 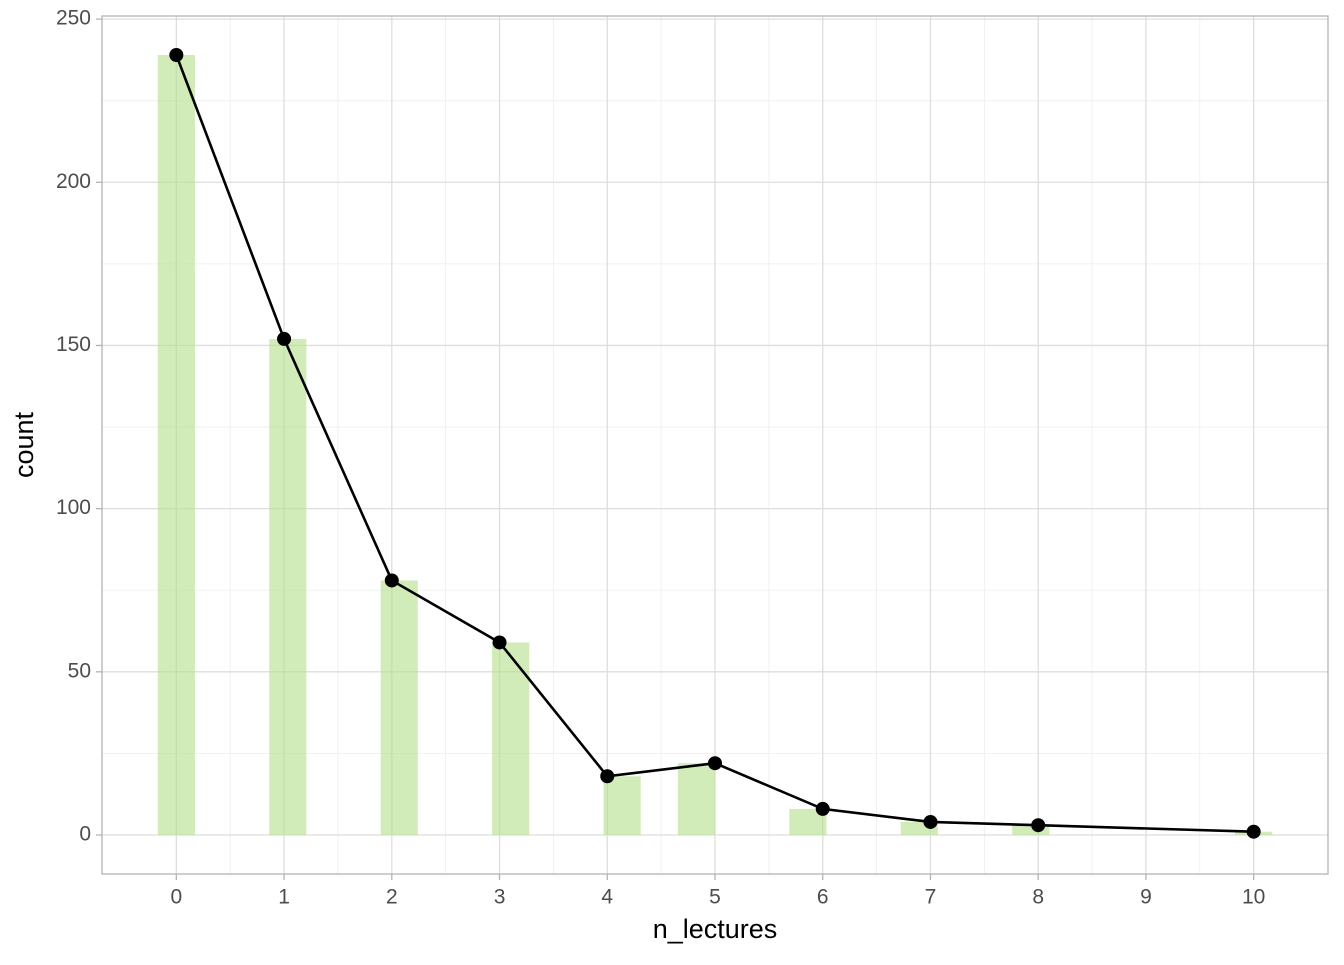 I want to click on x-tick-label: 0, so click(x=176, y=897).